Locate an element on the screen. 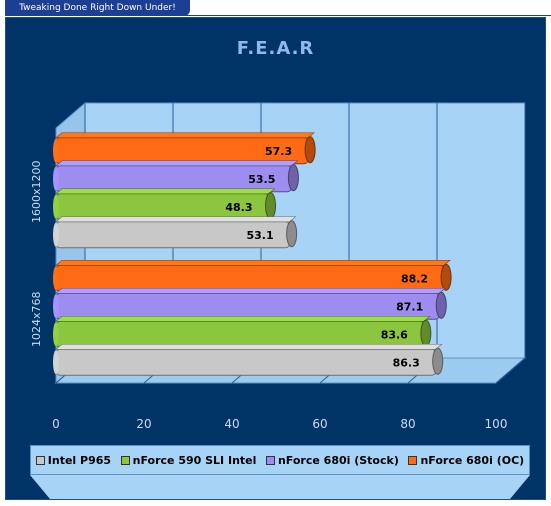 This screenshot has height=506, width=551. data-label: 83.6 is located at coordinates (394, 334).